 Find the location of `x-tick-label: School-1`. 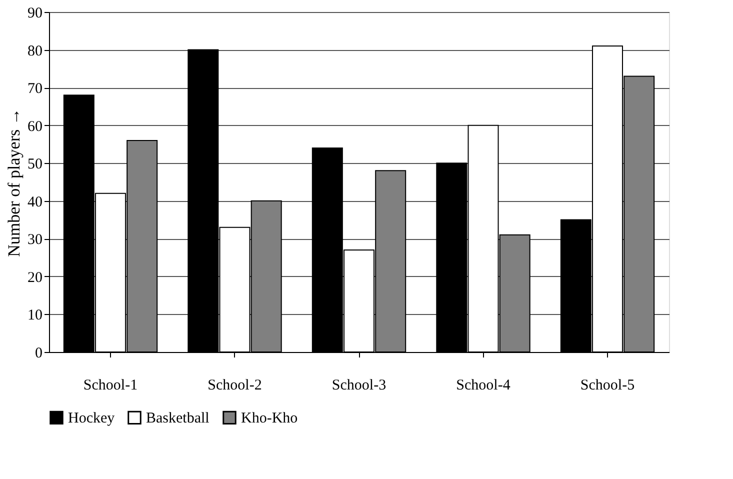

x-tick-label: School-1 is located at coordinates (110, 386).